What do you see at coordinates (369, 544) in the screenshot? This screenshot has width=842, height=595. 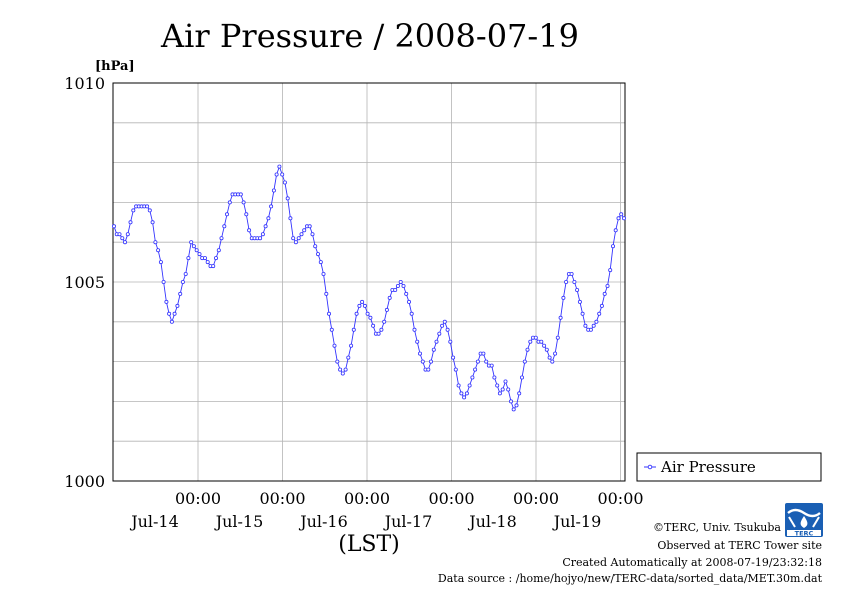 I see `x-axis-label: (LST)` at bounding box center [369, 544].